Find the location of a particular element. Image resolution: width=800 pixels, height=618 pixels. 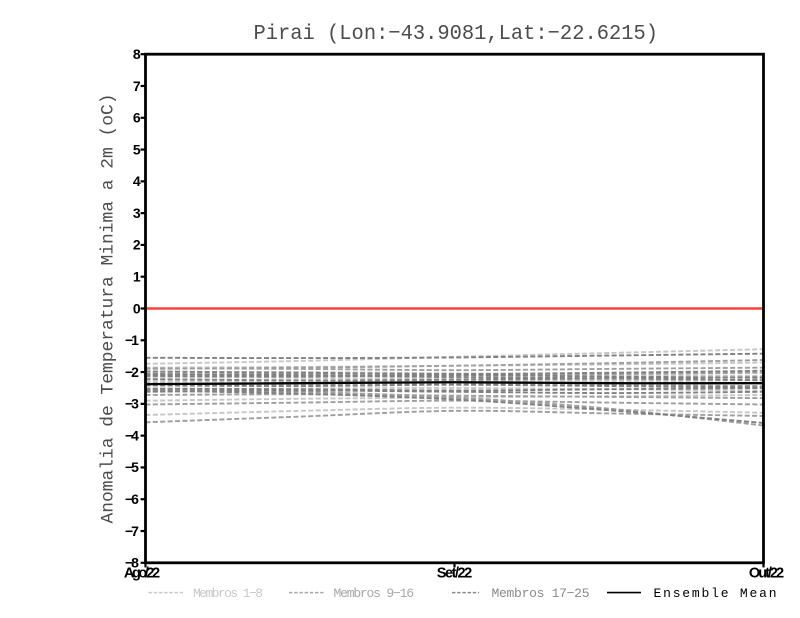

svg-text: −2 is located at coordinates (132, 372).